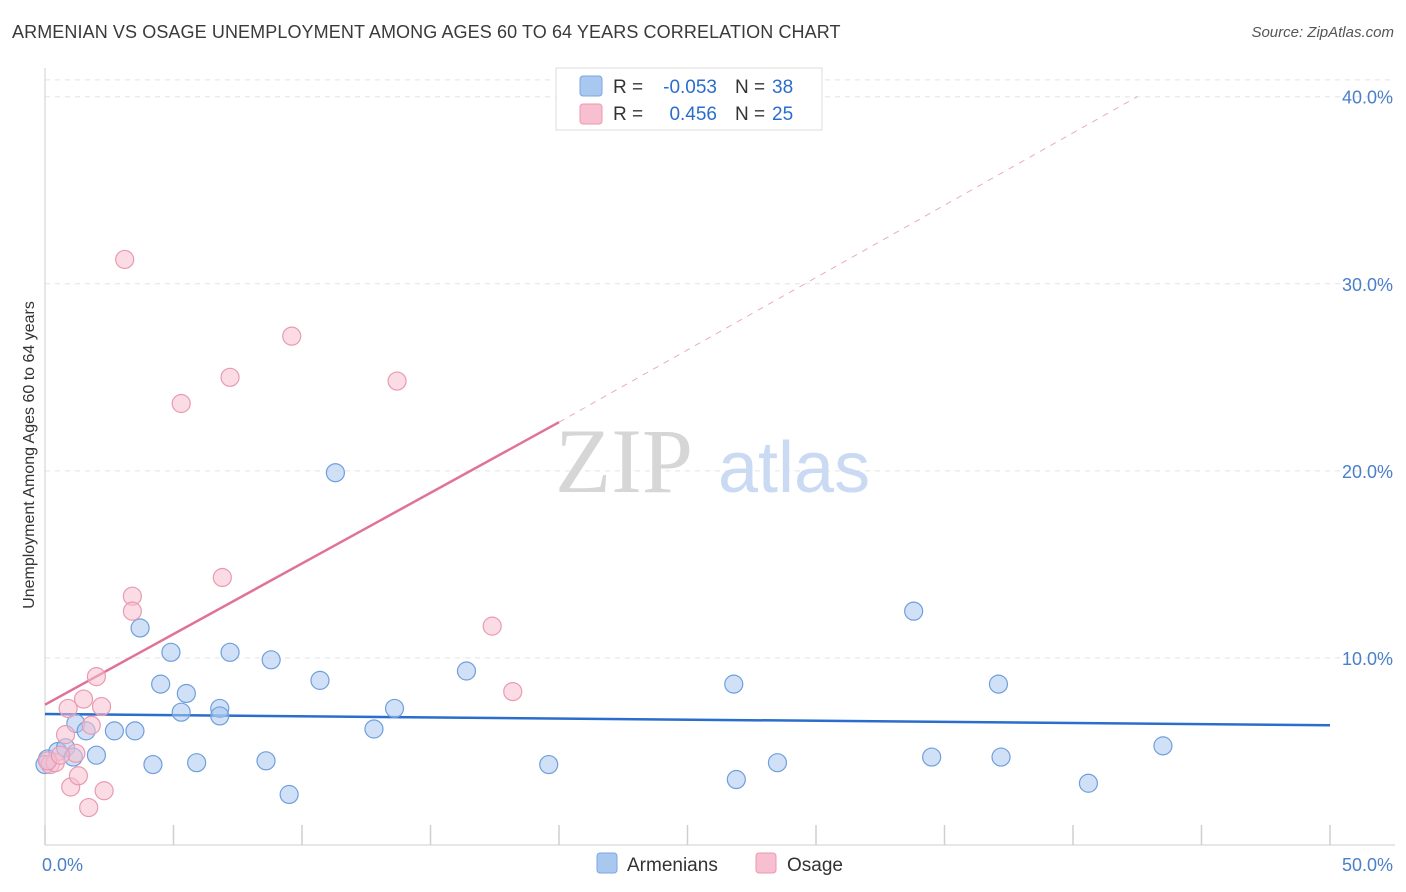  I want to click on y-tick-label: 40.0%, so click(1367, 98).